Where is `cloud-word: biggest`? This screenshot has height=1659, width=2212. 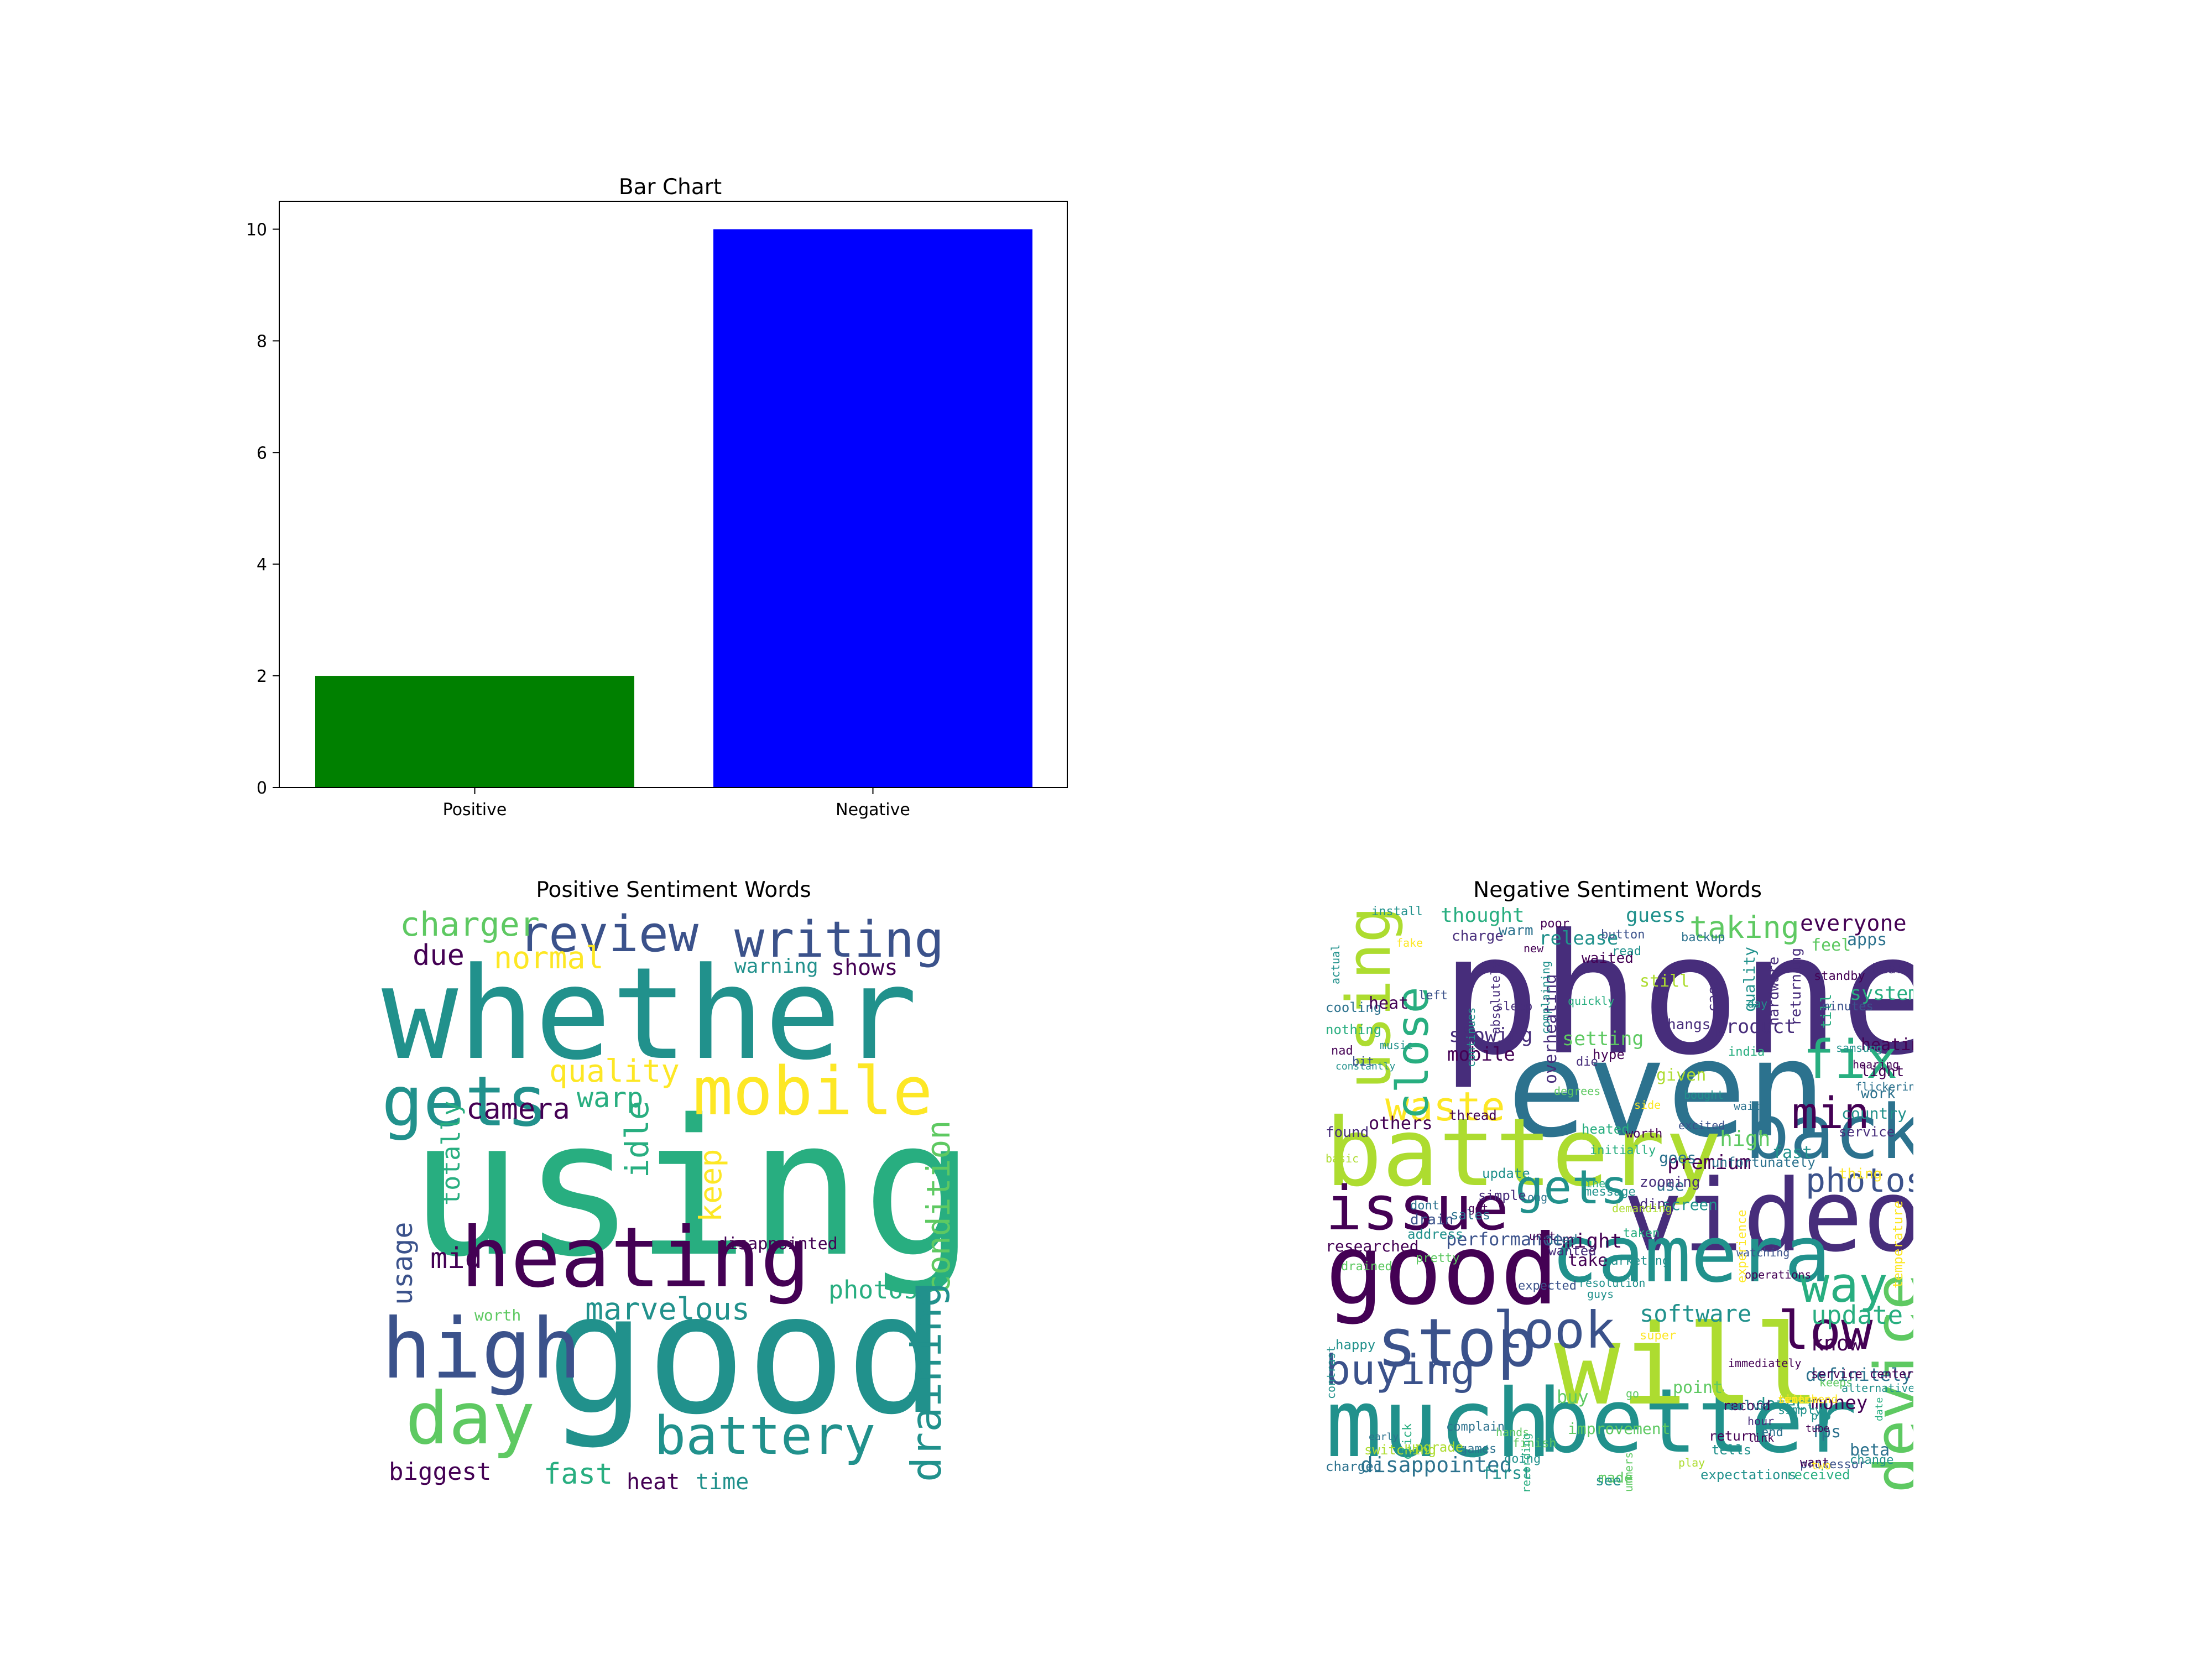
cloud-word: biggest is located at coordinates (441, 1472).